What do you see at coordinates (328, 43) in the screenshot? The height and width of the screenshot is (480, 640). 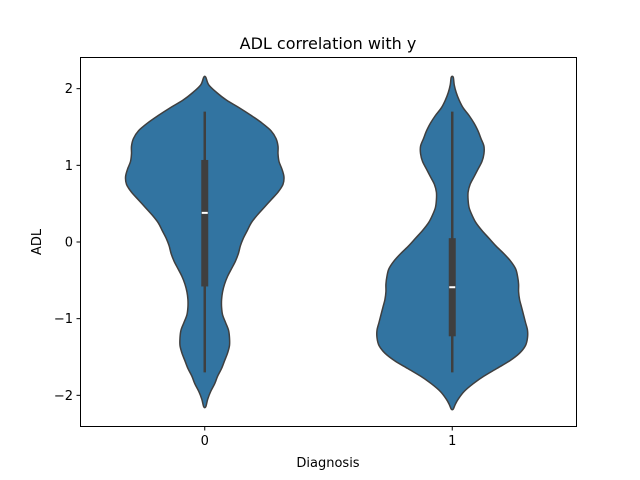 I see `chart-title: ADL correlation with y` at bounding box center [328, 43].